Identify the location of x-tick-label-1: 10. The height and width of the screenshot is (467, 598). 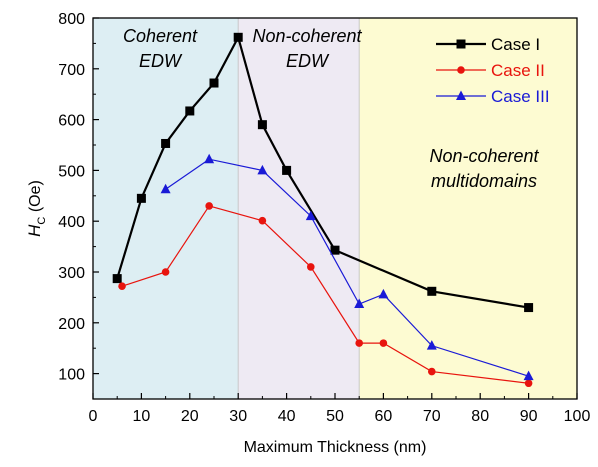
(142, 416).